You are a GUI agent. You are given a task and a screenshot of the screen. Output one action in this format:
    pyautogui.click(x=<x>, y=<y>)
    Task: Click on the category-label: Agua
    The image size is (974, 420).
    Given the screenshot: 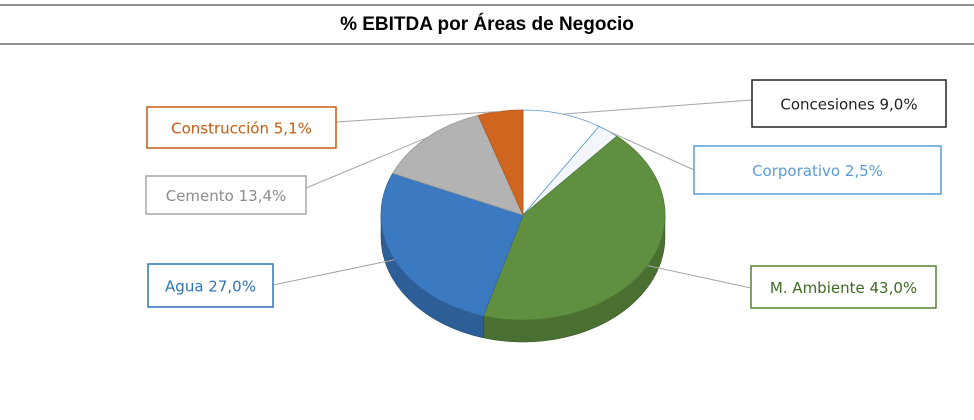 What is the action you would take?
    pyautogui.click(x=184, y=286)
    